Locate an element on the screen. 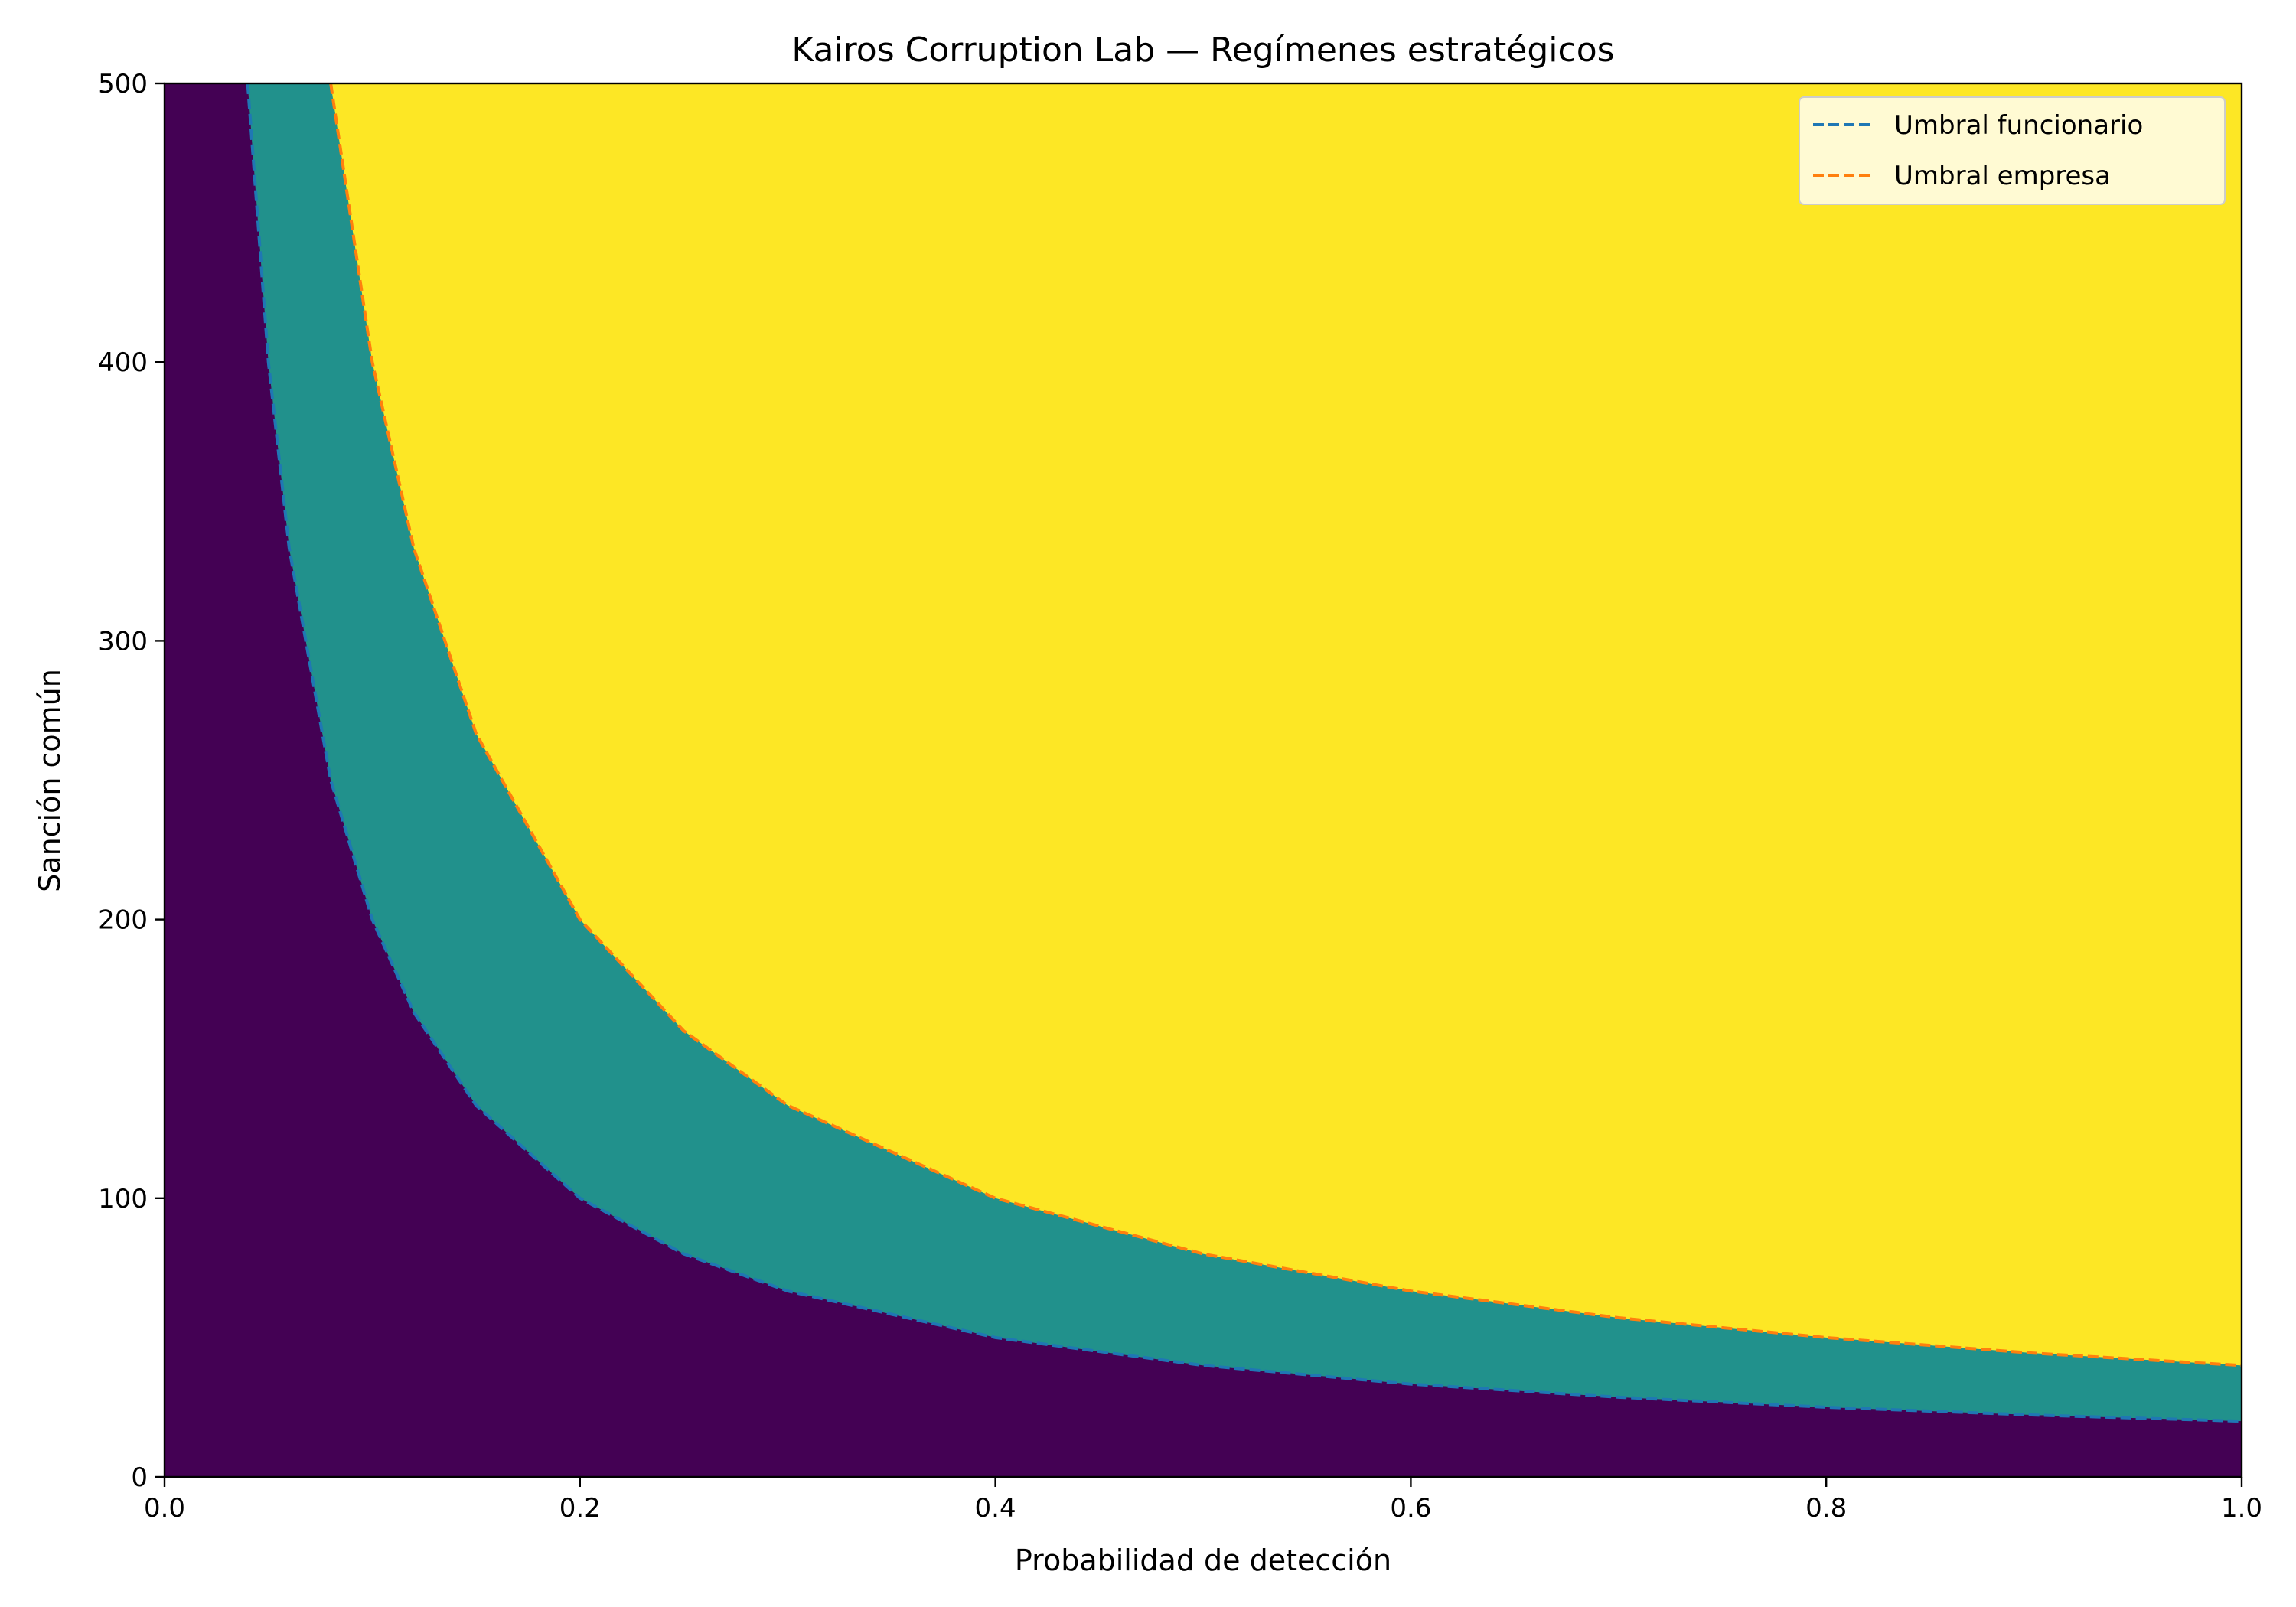 The height and width of the screenshot is (1607, 2296). x-tick-label: 1.0 is located at coordinates (2241, 1508).